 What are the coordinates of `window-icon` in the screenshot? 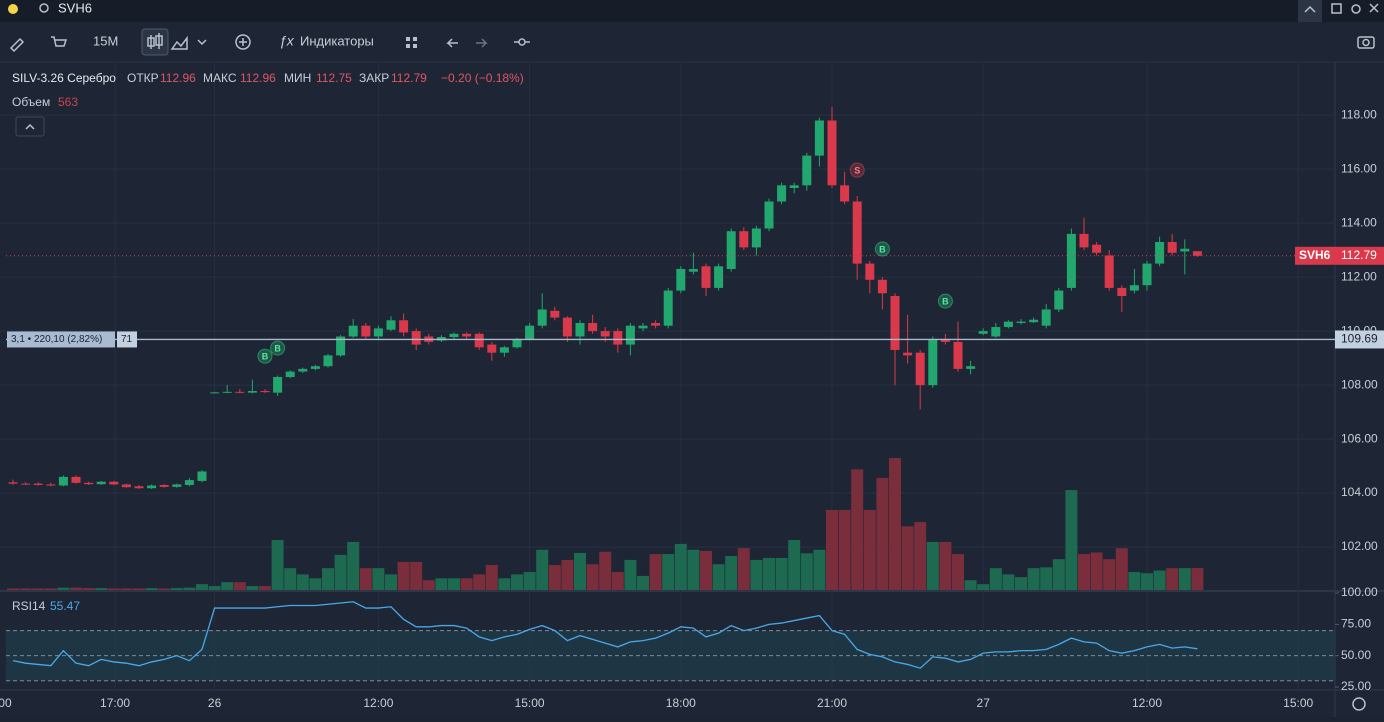 It's located at (1336, 8).